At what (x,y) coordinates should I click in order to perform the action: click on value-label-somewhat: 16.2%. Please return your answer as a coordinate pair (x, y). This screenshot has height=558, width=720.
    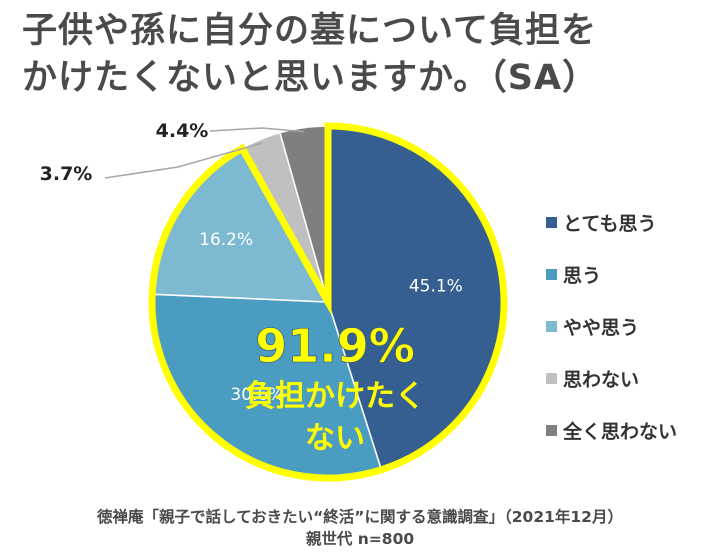
    Looking at the image, I should click on (226, 240).